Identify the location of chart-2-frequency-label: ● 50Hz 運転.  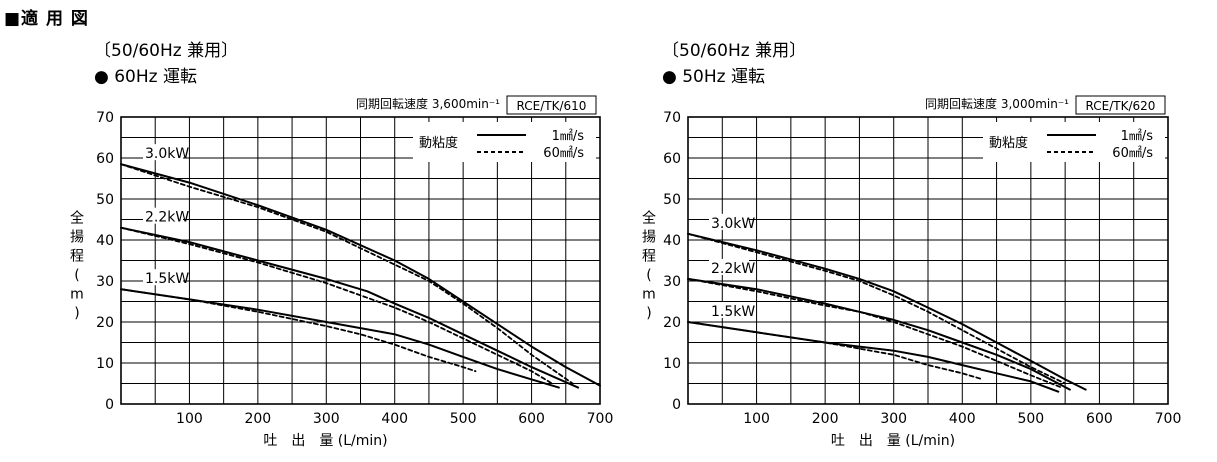
(713, 77).